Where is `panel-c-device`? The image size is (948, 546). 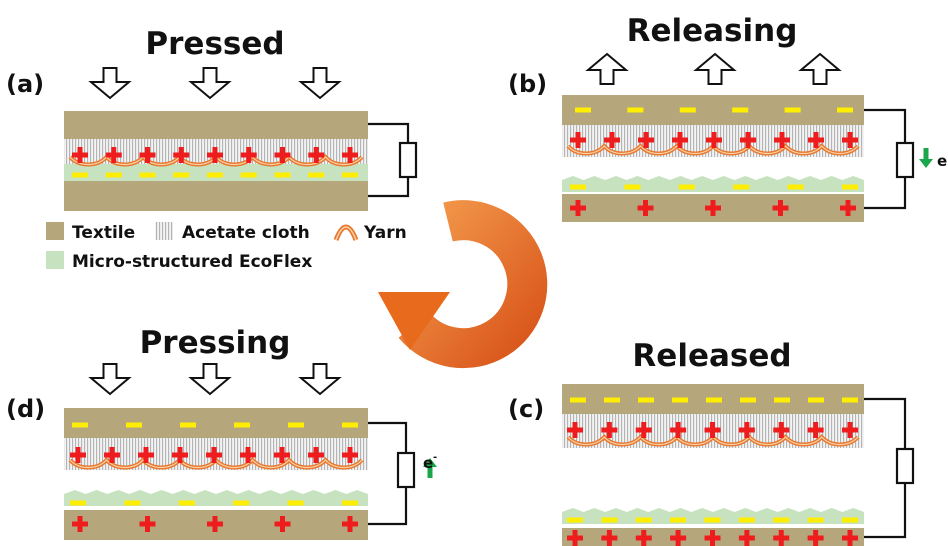 panel-c-device is located at coordinates (738, 465).